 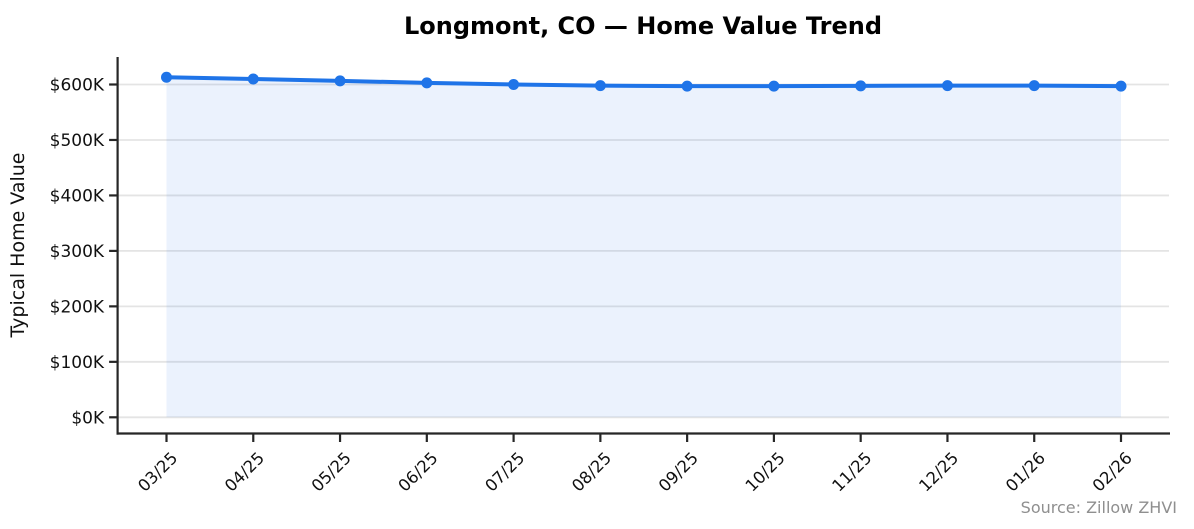 What do you see at coordinates (678, 471) in the screenshot?
I see `x-tick-label: 09/25` at bounding box center [678, 471].